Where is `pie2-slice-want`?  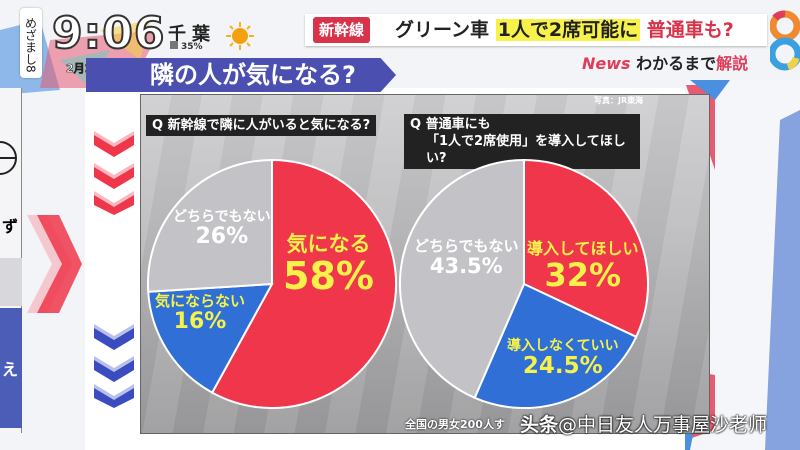 pie2-slice-want is located at coordinates (586, 248).